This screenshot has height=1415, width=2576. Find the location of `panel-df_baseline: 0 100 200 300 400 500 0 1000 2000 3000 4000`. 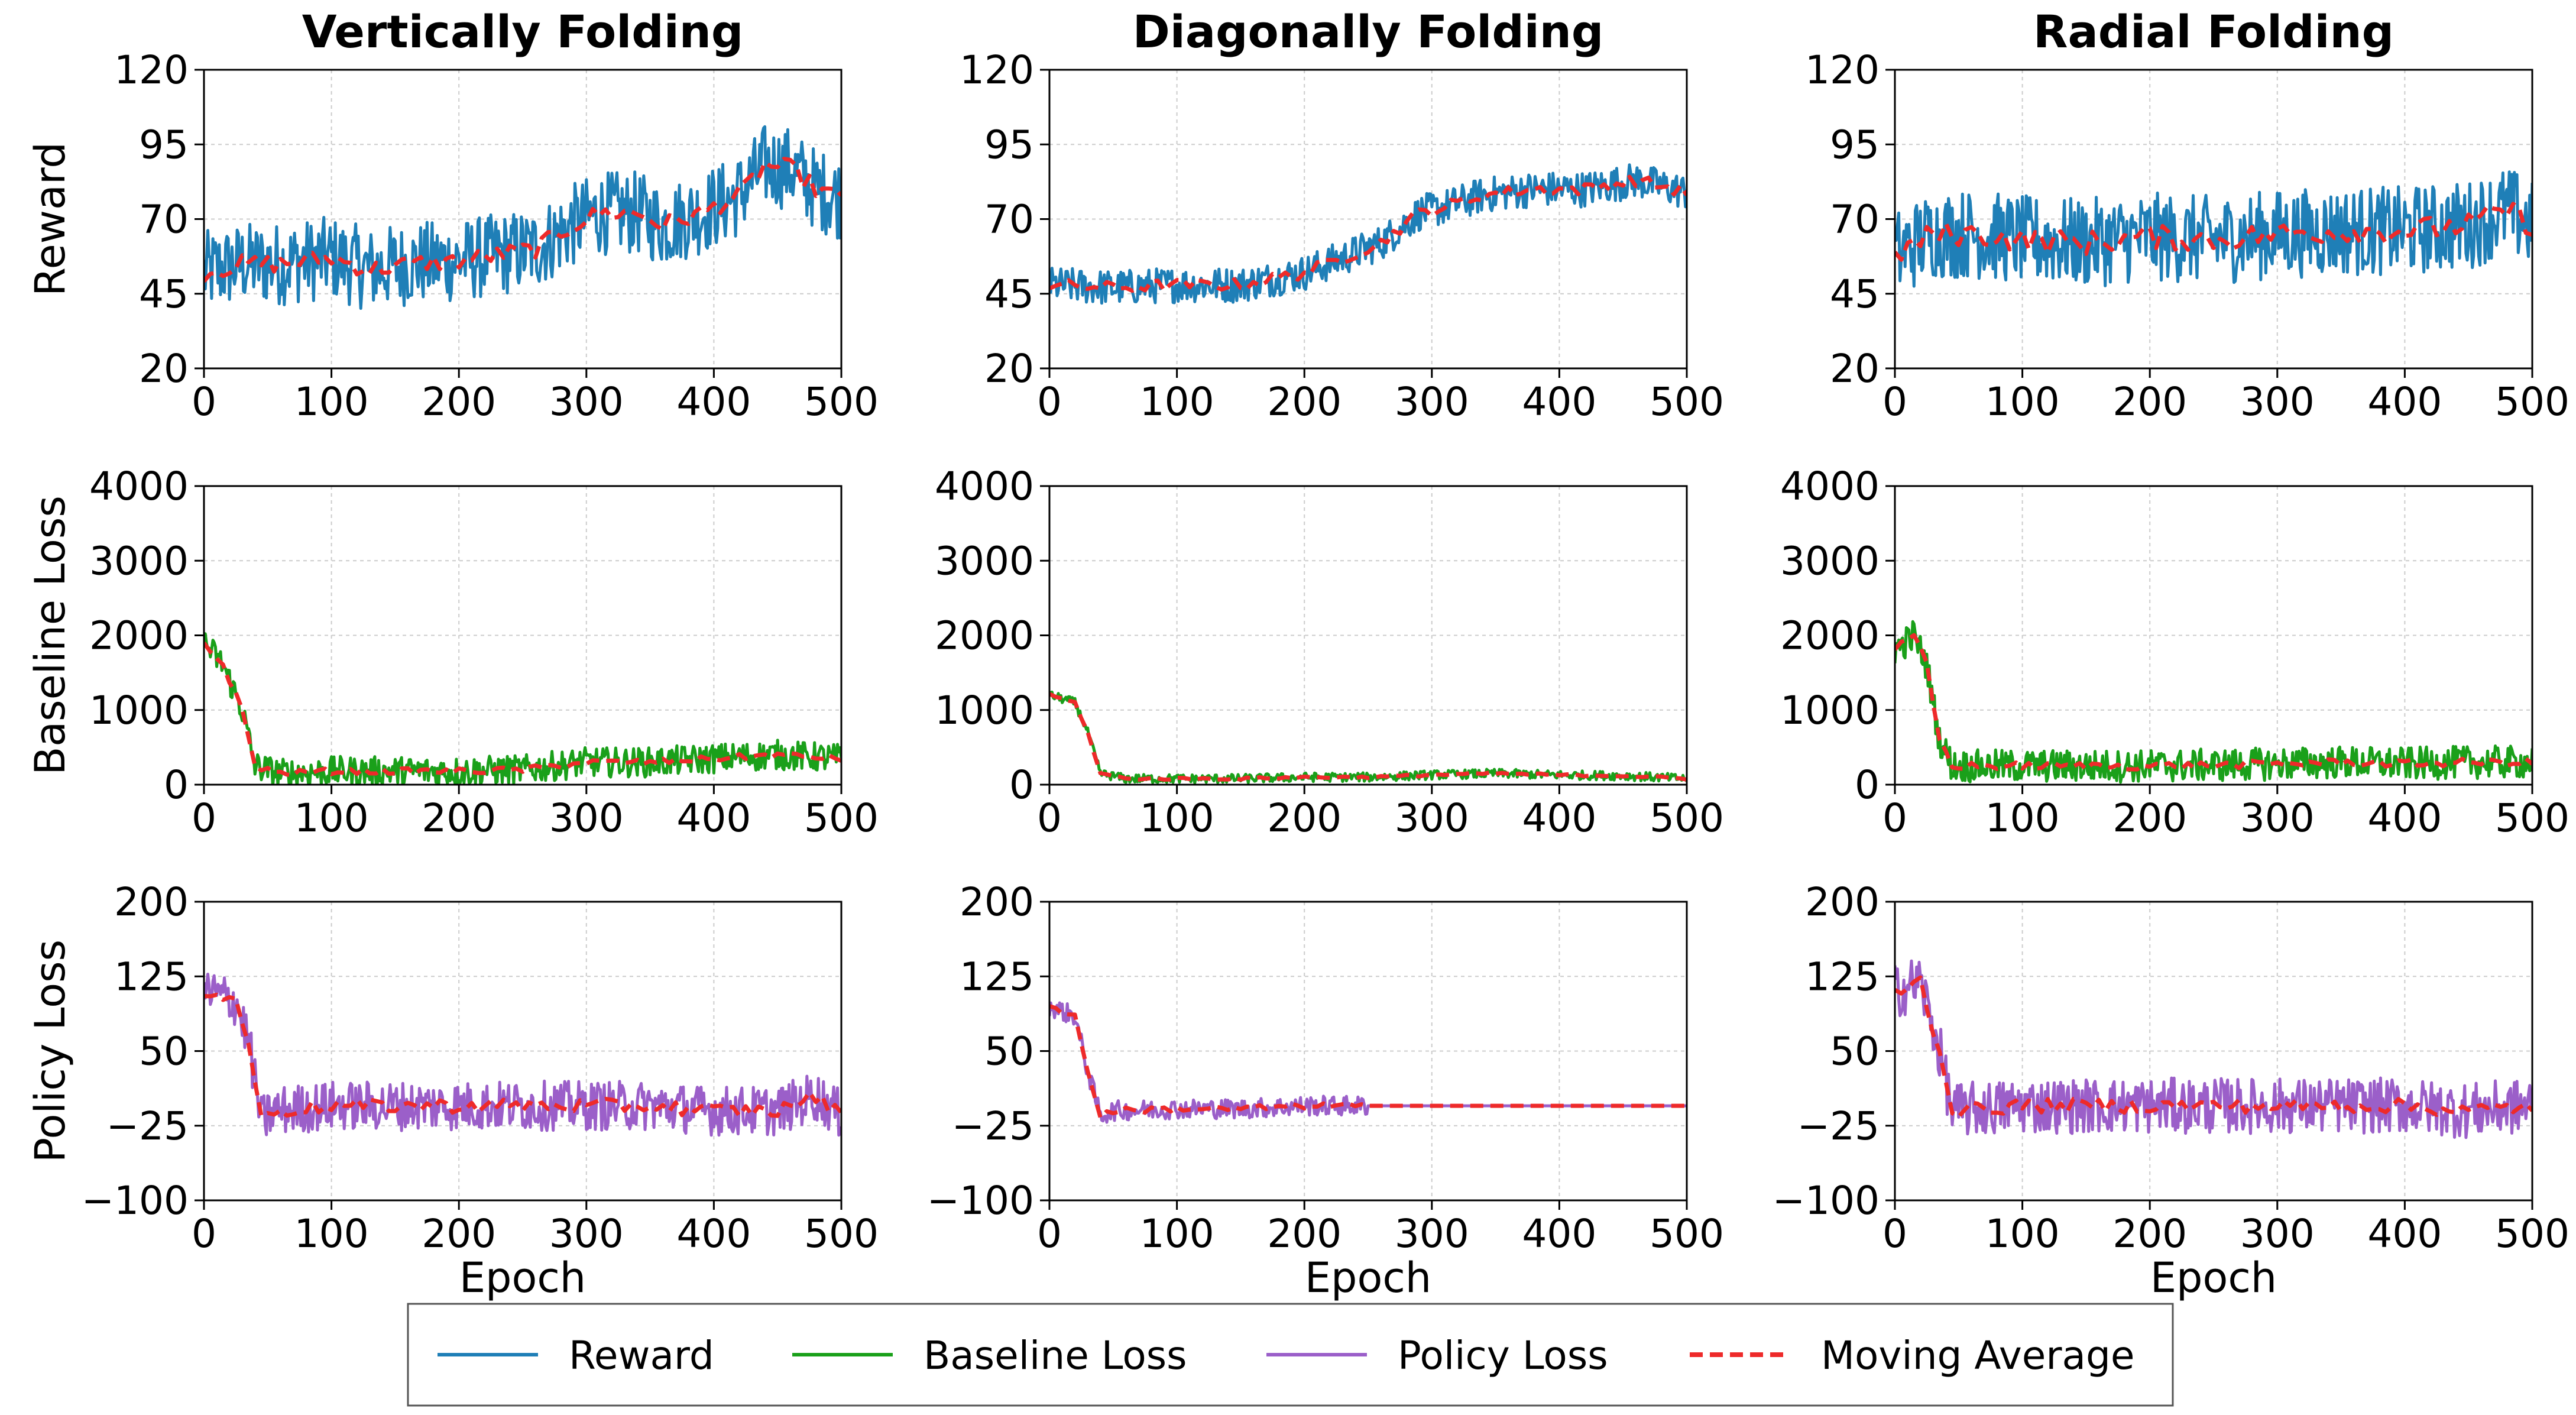

panel-df_baseline: 0 100 200 300 400 500 0 1000 2000 3000 4000 is located at coordinates (1329, 652).